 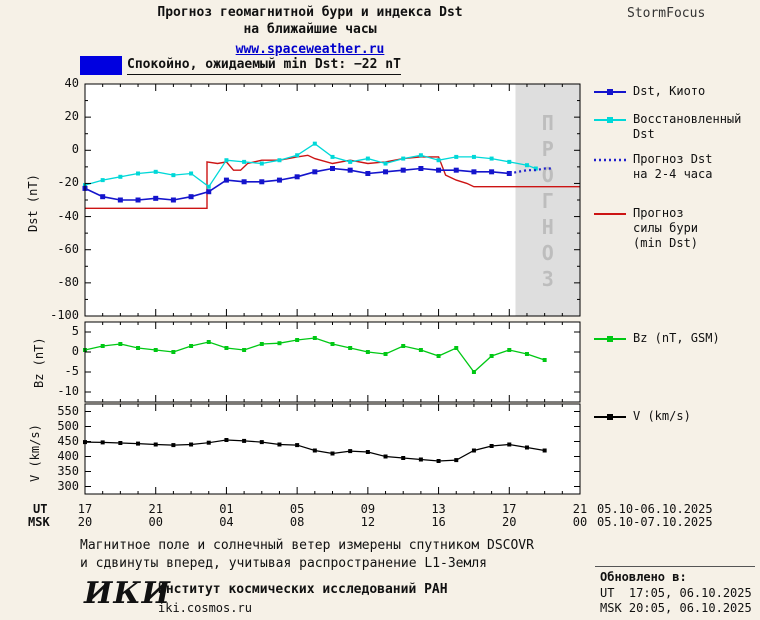 I want to click on legend-label-bz: Bz (nT, GSM), so click(x=676, y=338).